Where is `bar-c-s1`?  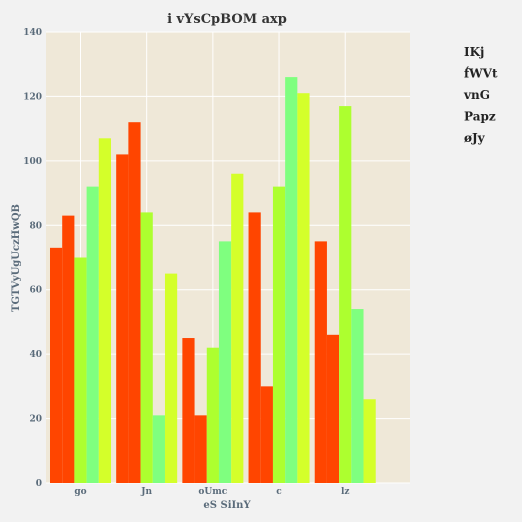
bar-c-s1 is located at coordinates (267, 434).